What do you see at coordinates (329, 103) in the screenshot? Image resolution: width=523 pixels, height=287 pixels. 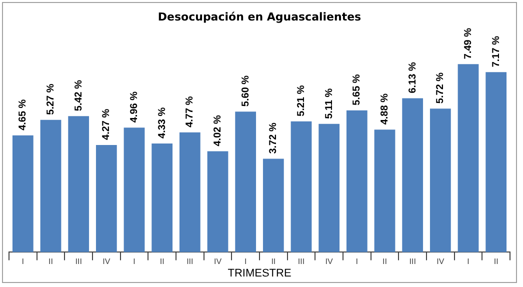 I see `data-label: 5.11 %` at bounding box center [329, 103].